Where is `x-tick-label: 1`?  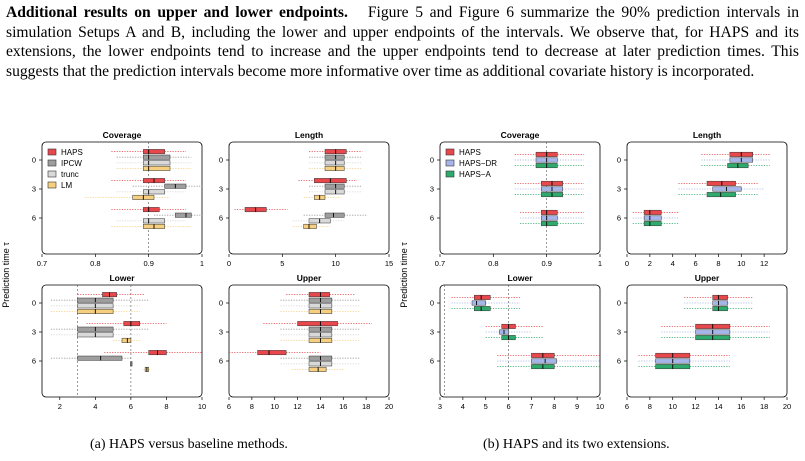 x-tick-label: 1 is located at coordinates (600, 263).